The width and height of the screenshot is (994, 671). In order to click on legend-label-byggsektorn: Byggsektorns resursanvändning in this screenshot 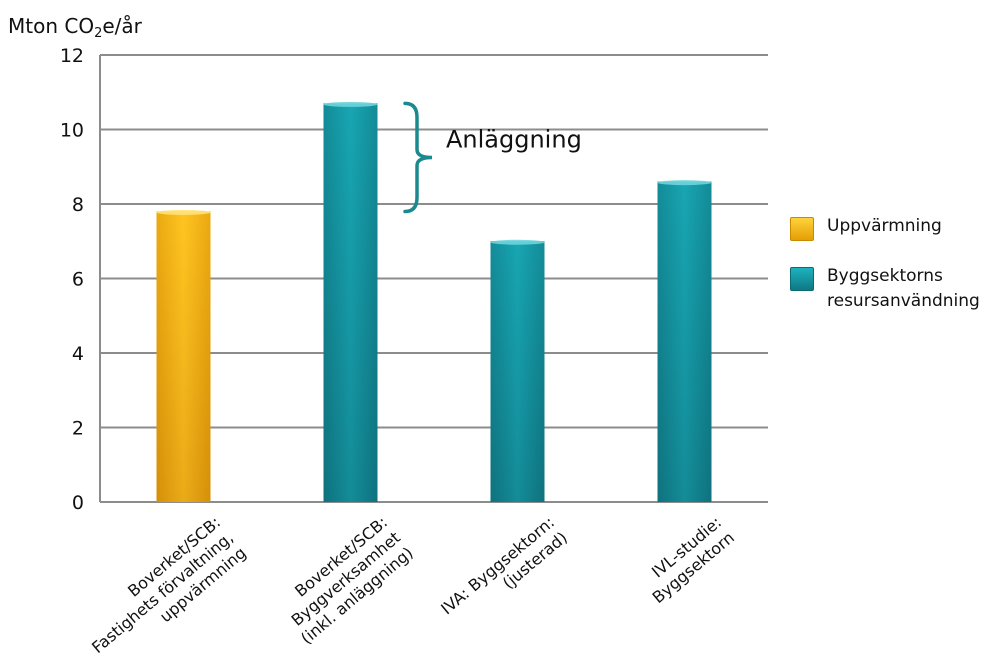, I will do `click(903, 288)`.